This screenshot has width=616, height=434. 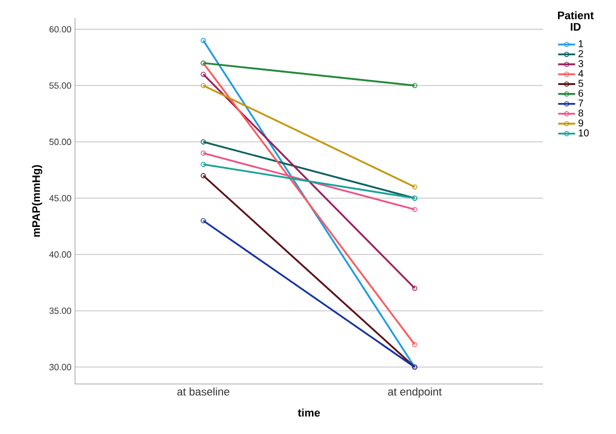 I want to click on y-tick-label: 35.00, so click(x=60, y=311).